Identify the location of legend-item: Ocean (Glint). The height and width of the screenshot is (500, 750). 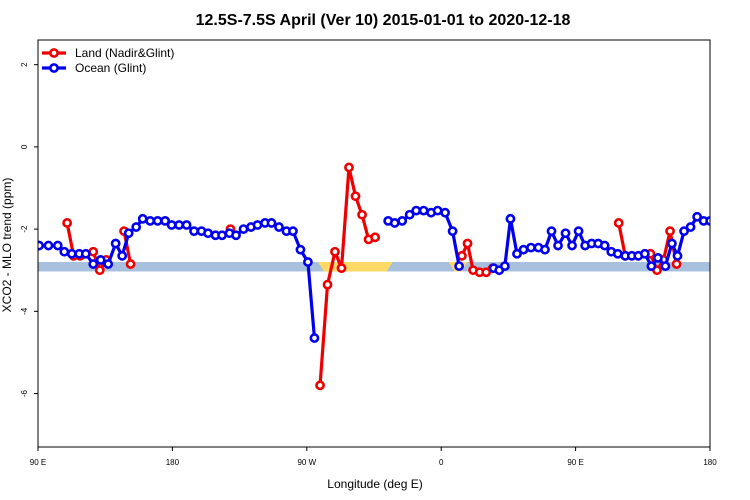
(94, 68).